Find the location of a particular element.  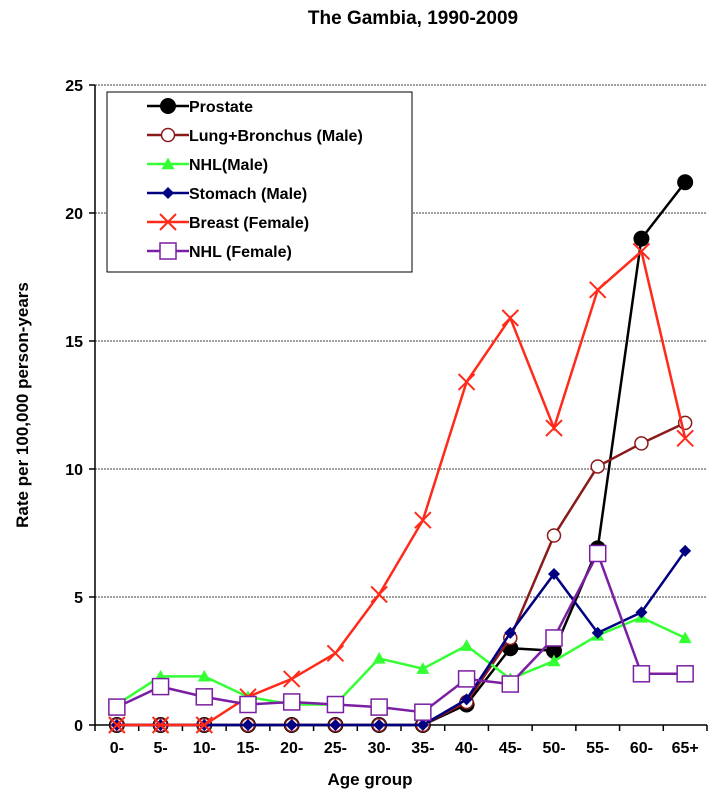

legend-entry-0: Prostate is located at coordinates (200, 107).